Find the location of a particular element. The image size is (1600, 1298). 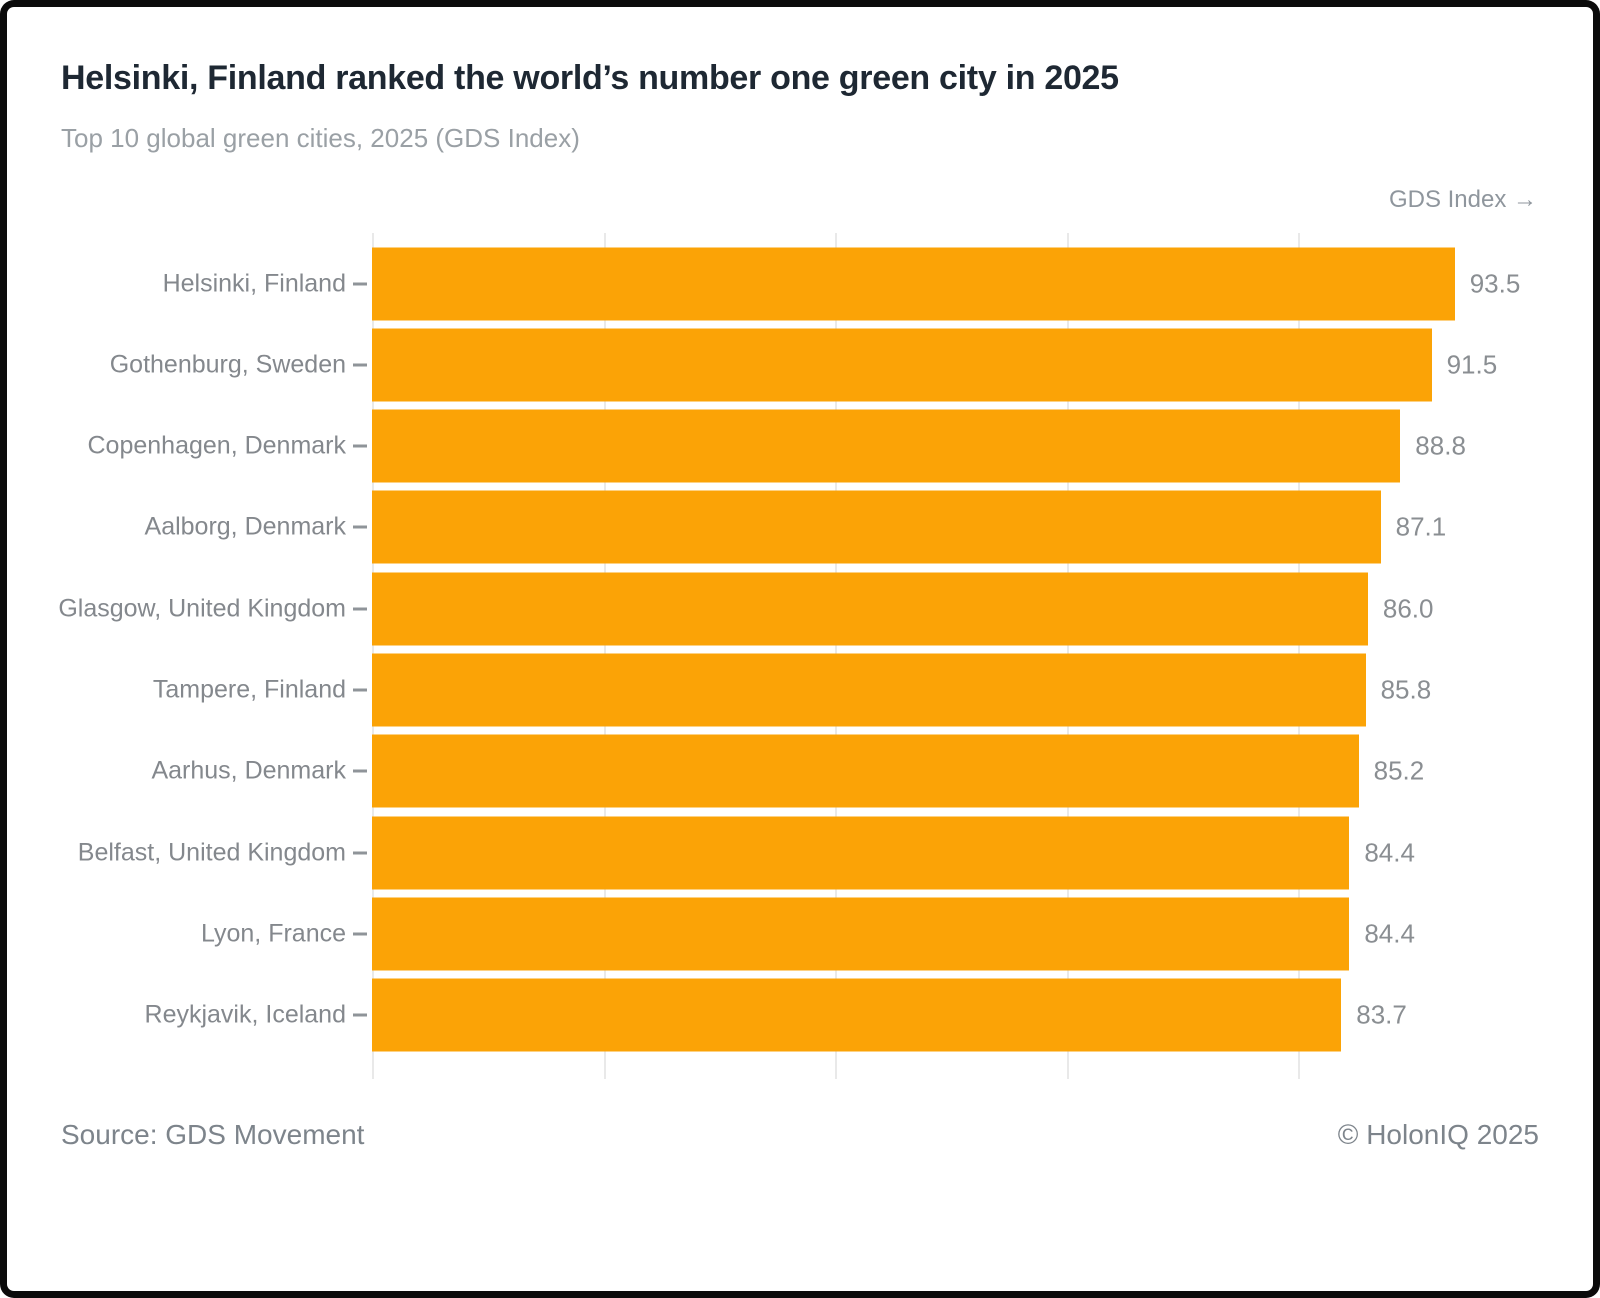

bar-row: Reykjavik, Iceland 83.7 is located at coordinates (800, 1015).